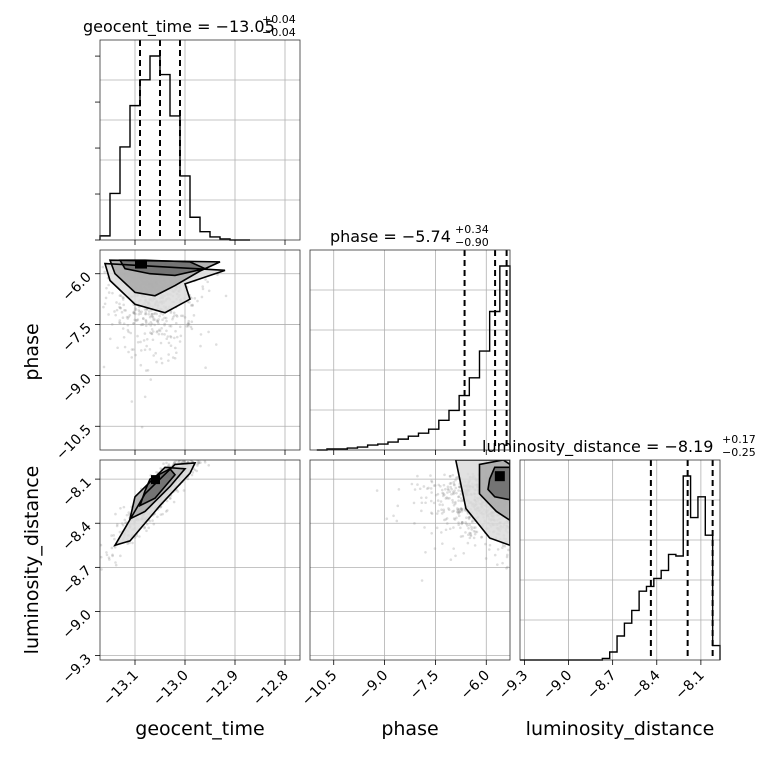  What do you see at coordinates (157, 487) in the screenshot?
I see `contour-fill` at bounding box center [157, 487].